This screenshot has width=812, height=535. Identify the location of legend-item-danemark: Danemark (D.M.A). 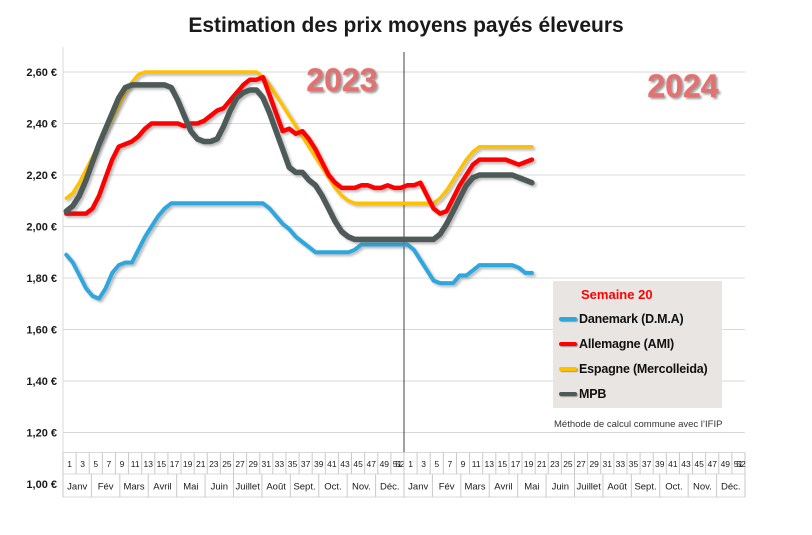
(640, 318).